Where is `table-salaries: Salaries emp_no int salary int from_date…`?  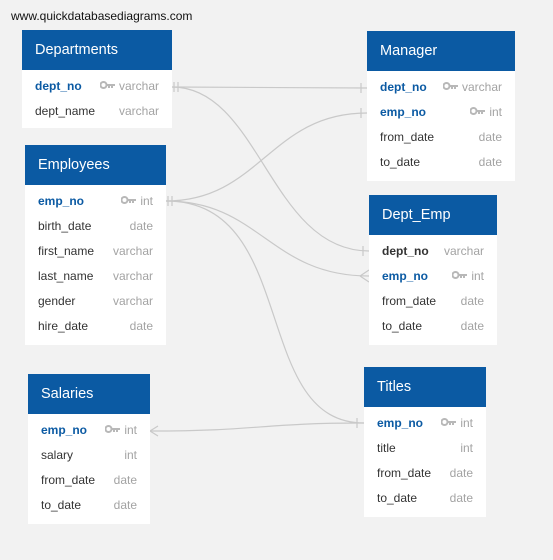 table-salaries: Salaries emp_no int salary int from_date… is located at coordinates (89, 449).